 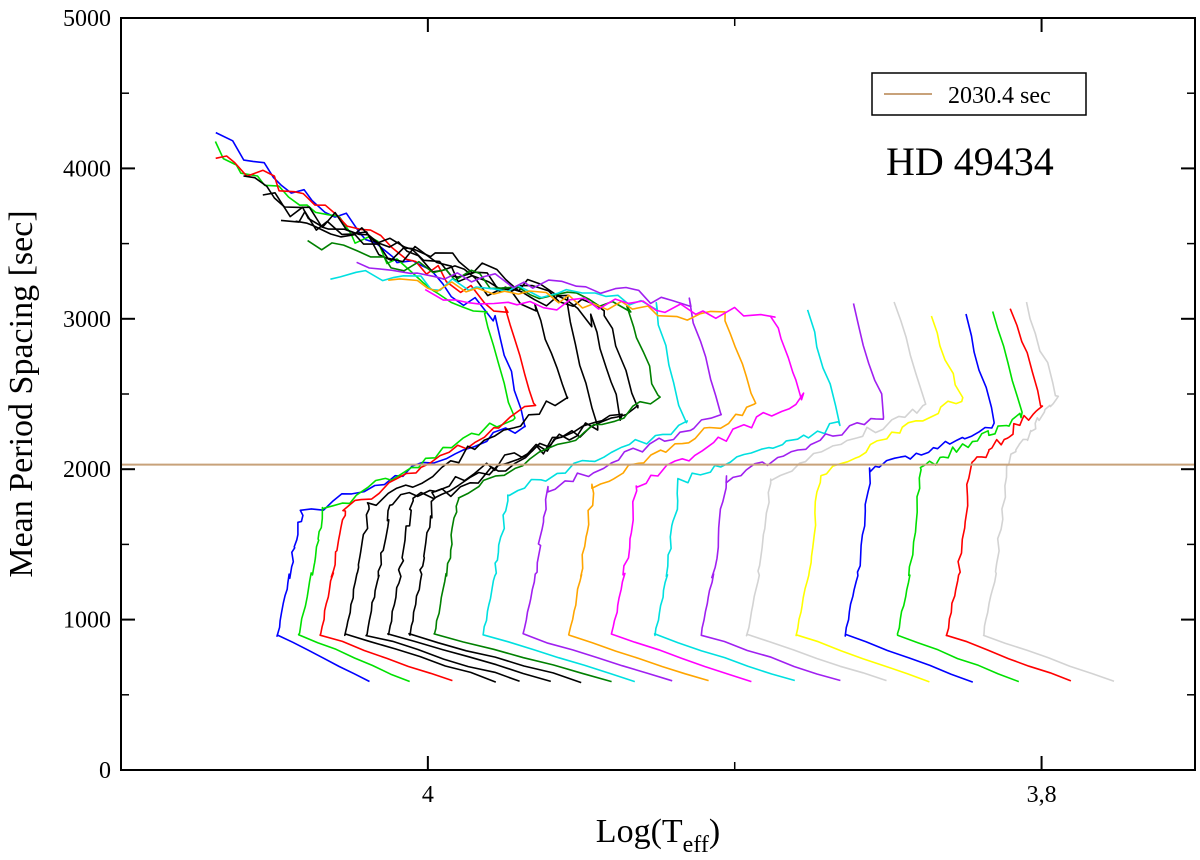 What do you see at coordinates (714, 831) in the screenshot?
I see `x-axis-title-close: )` at bounding box center [714, 831].